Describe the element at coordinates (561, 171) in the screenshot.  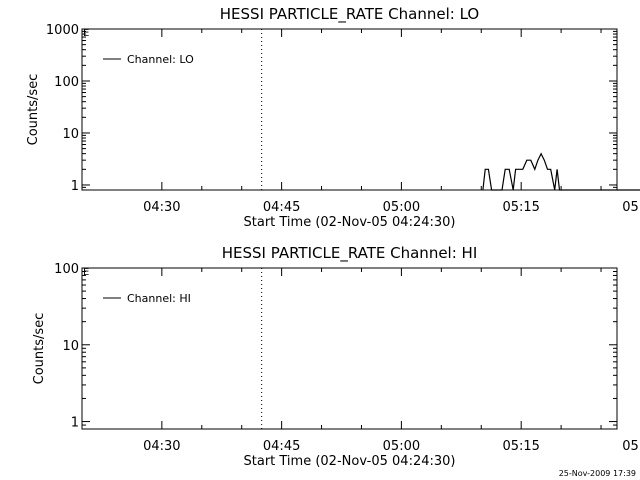
I see `series-line` at that location.